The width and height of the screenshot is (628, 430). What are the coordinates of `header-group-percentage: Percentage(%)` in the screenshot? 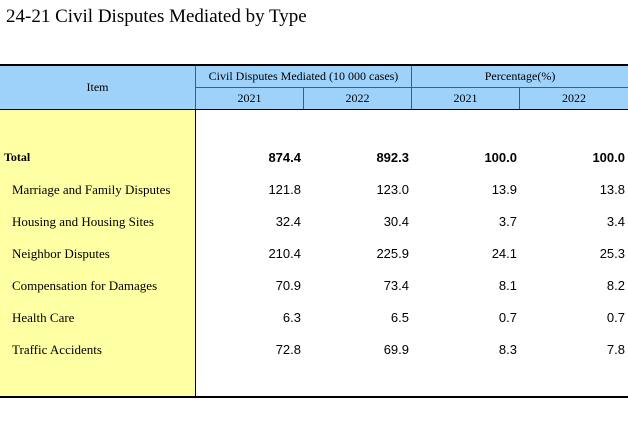 It's located at (520, 77).